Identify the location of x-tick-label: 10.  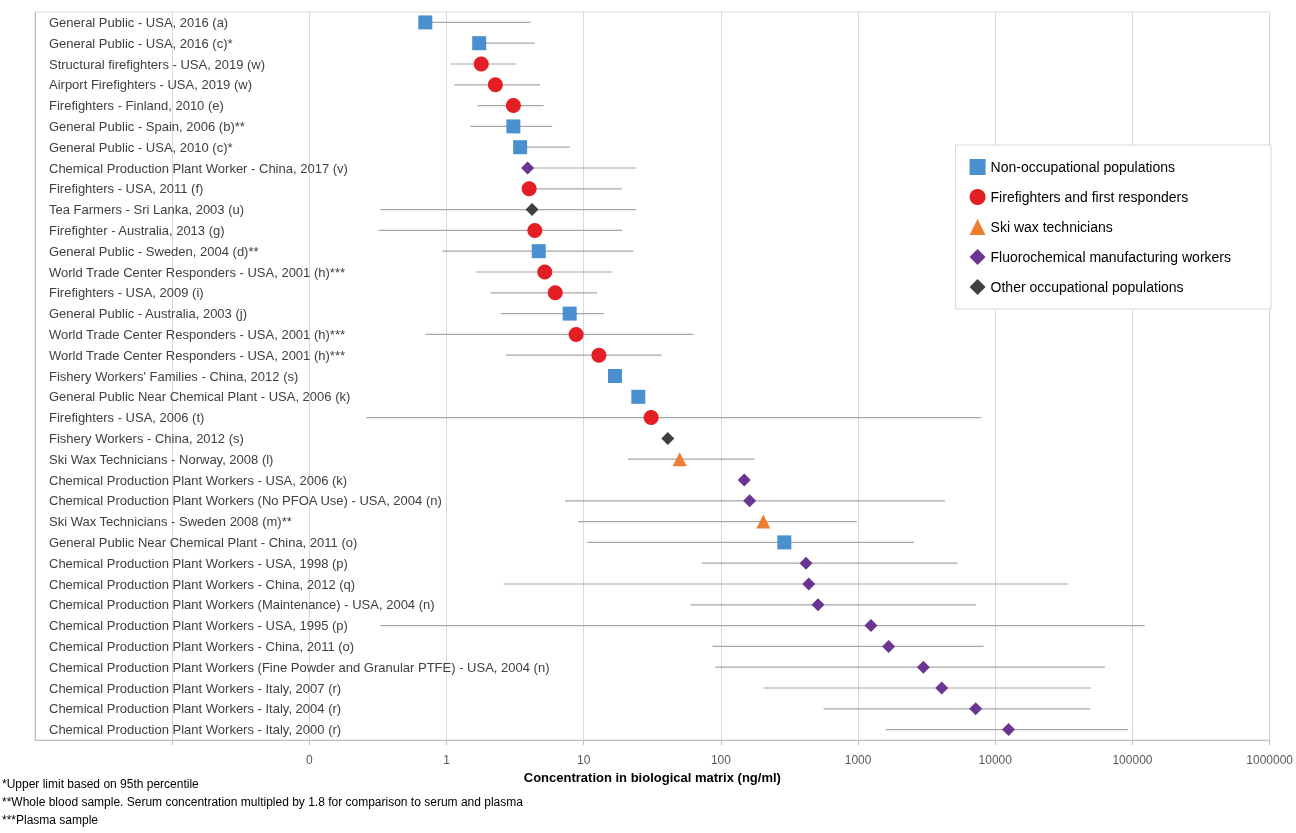
(584, 760).